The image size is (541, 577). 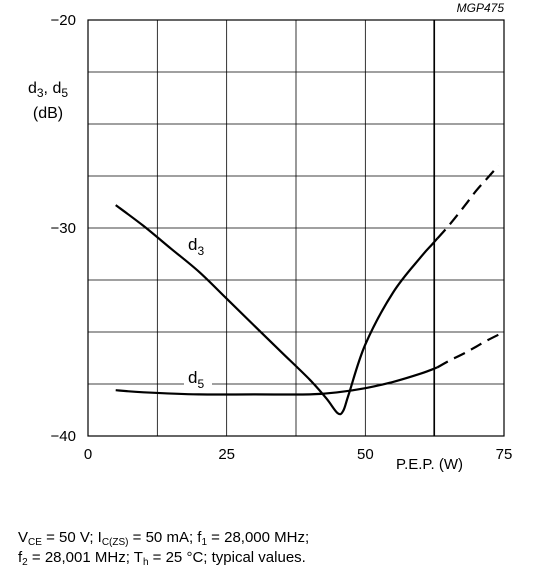 What do you see at coordinates (48, 113) in the screenshot?
I see `y-axis-unit: (dB)` at bounding box center [48, 113].